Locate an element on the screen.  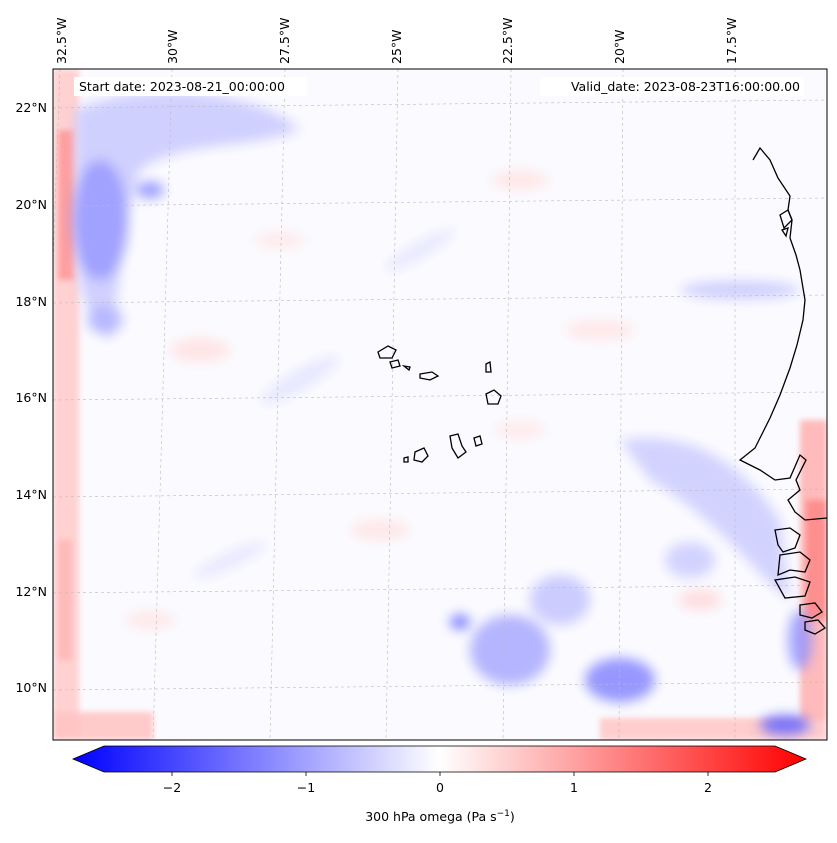
colorbar-label: 300 hPa omega (Pa s−1) is located at coordinates (440, 816).